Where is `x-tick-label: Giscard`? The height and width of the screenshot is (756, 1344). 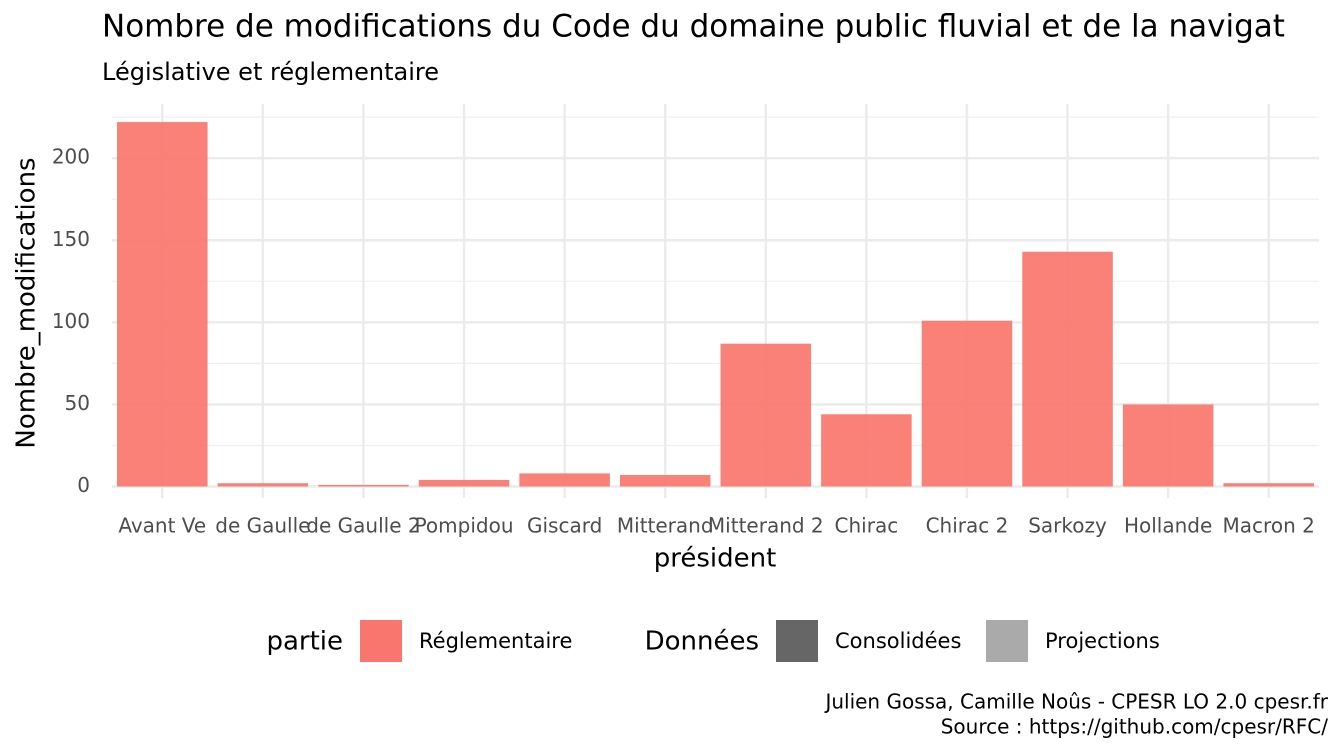 x-tick-label: Giscard is located at coordinates (564, 526).